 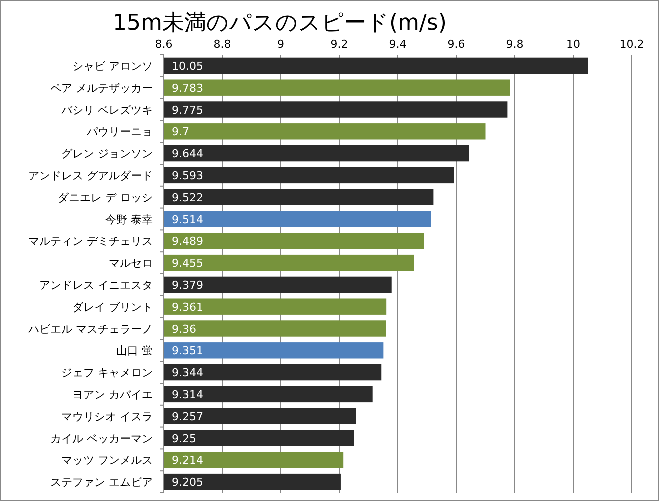 What do you see at coordinates (106, 110) in the screenshot?
I see `y-tick-label: バシリ ベレズツキ` at bounding box center [106, 110].